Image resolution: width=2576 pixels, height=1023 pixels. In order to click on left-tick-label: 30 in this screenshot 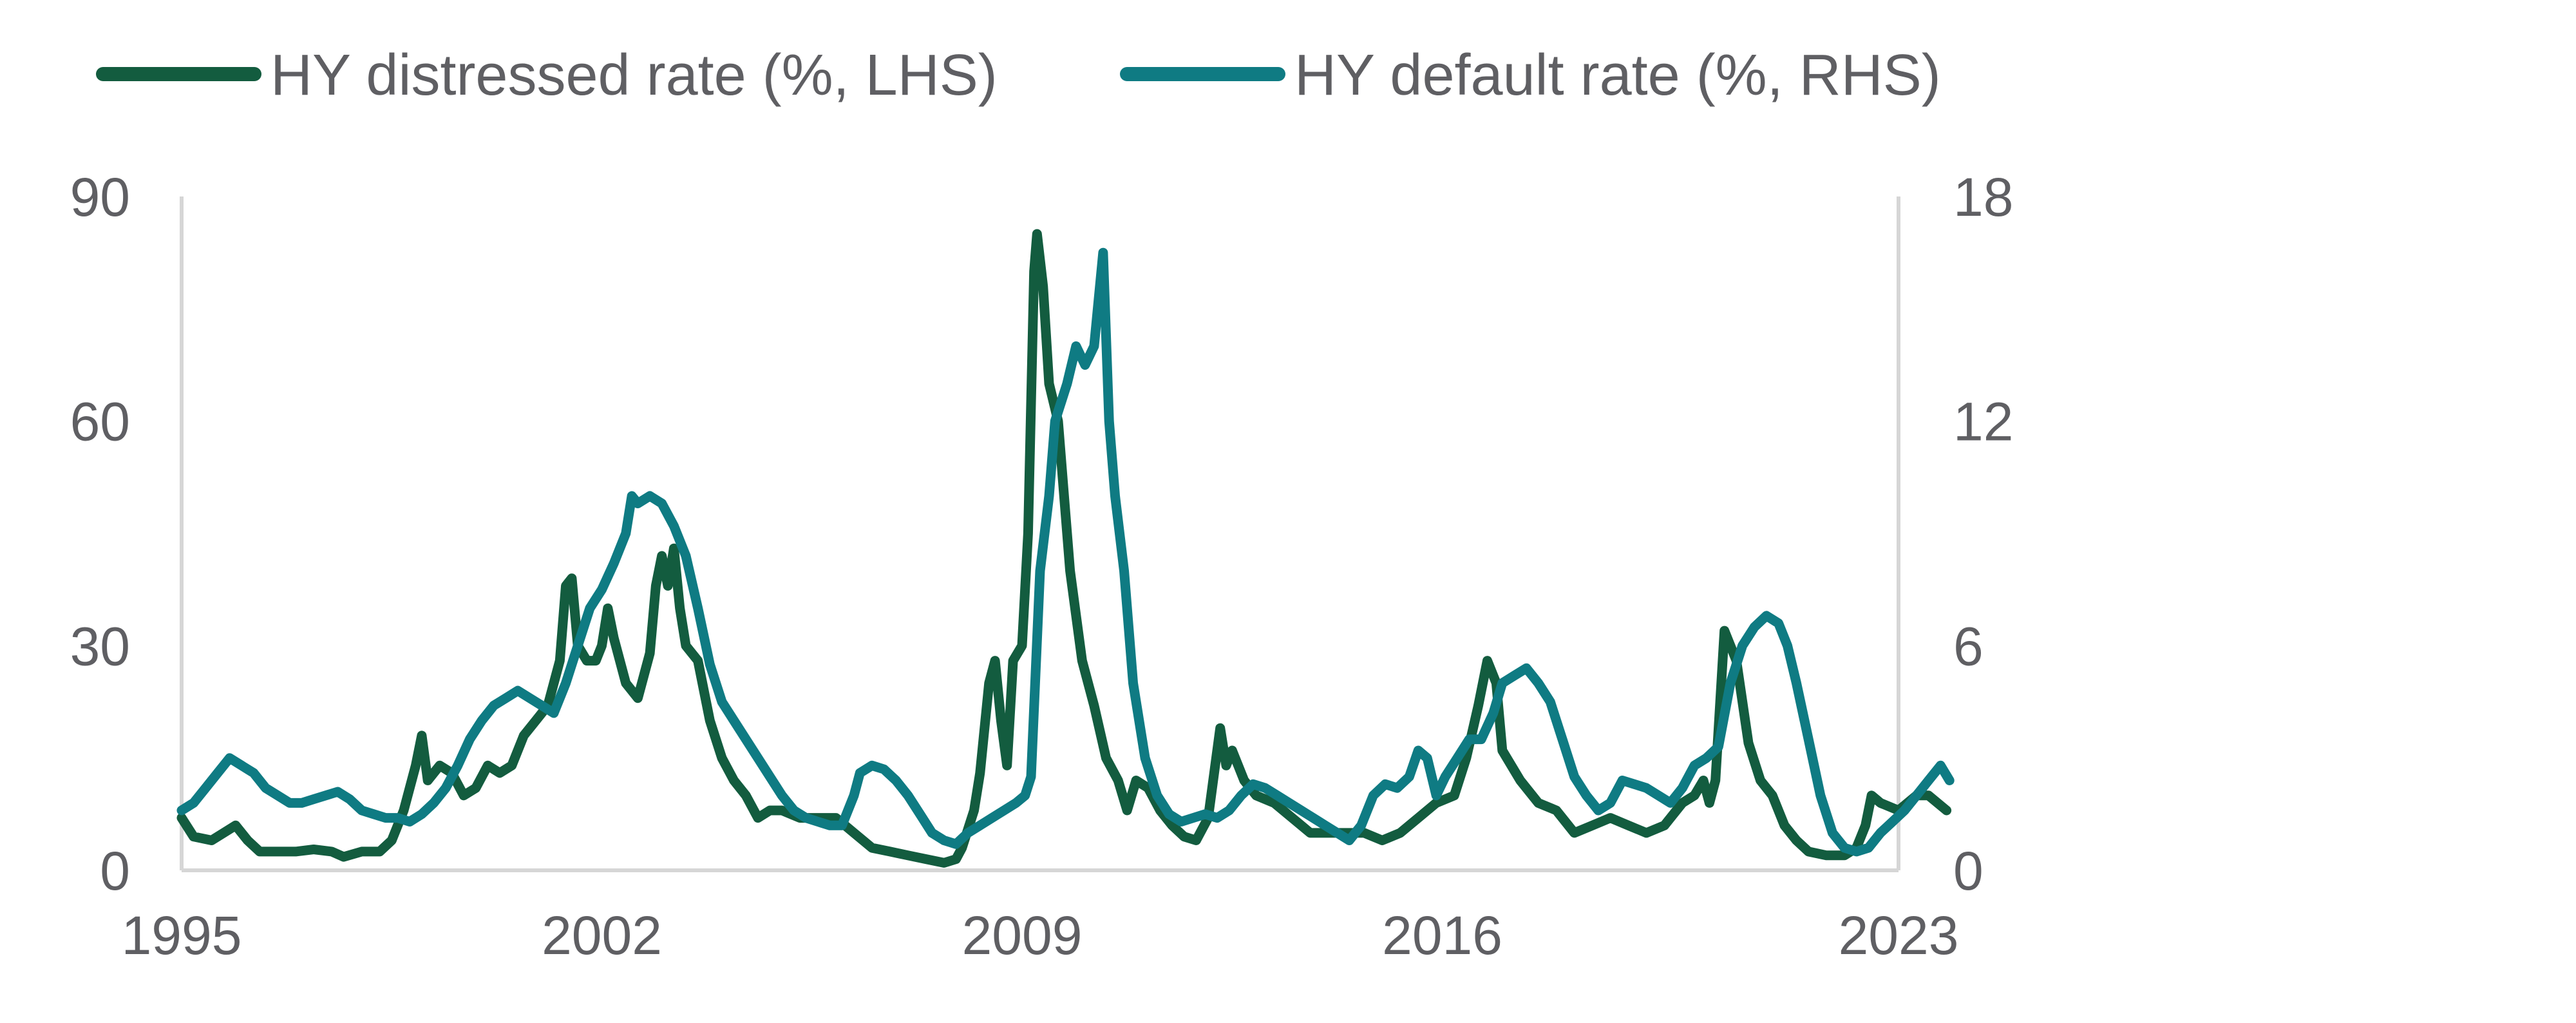, I will do `click(100, 646)`.